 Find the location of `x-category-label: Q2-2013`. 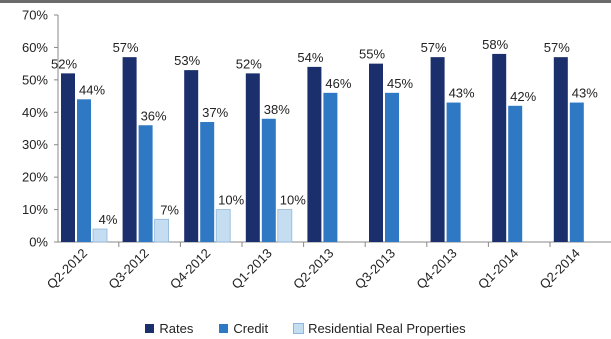

x-category-label: Q2-2013 is located at coordinates (313, 269).